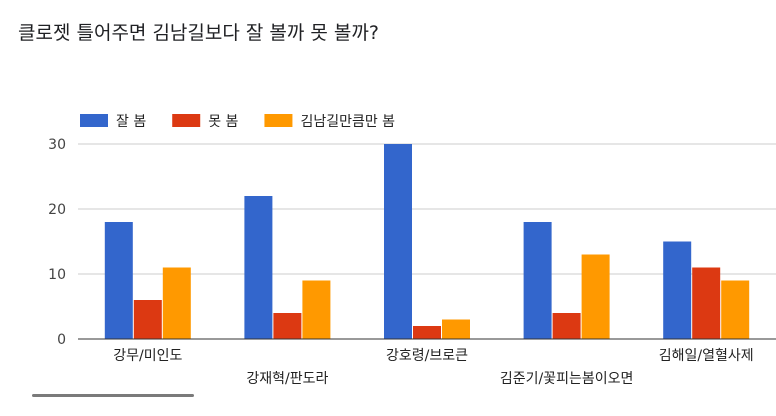 This screenshot has height=416, width=776. What do you see at coordinates (223, 122) in the screenshot?
I see `legend-label: 못 봄` at bounding box center [223, 122].